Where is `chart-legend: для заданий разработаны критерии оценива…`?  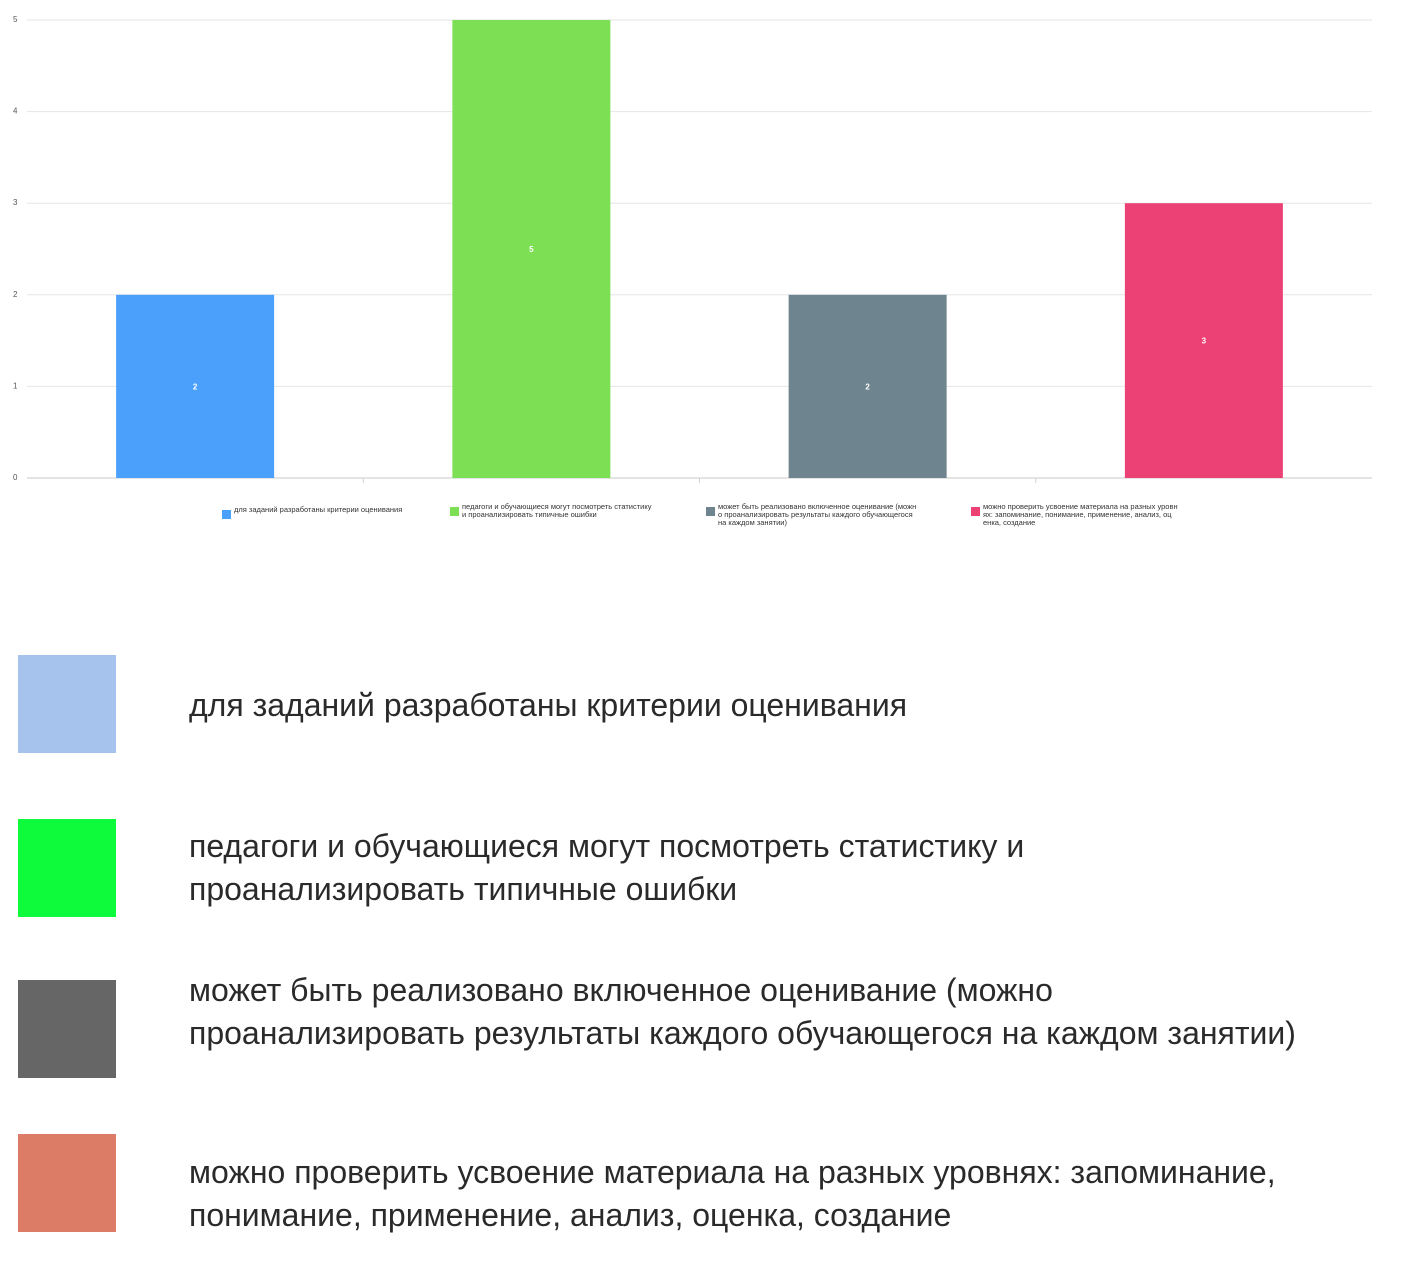 chart-legend: для заданий разработаны критерии оценива… is located at coordinates (701, 524).